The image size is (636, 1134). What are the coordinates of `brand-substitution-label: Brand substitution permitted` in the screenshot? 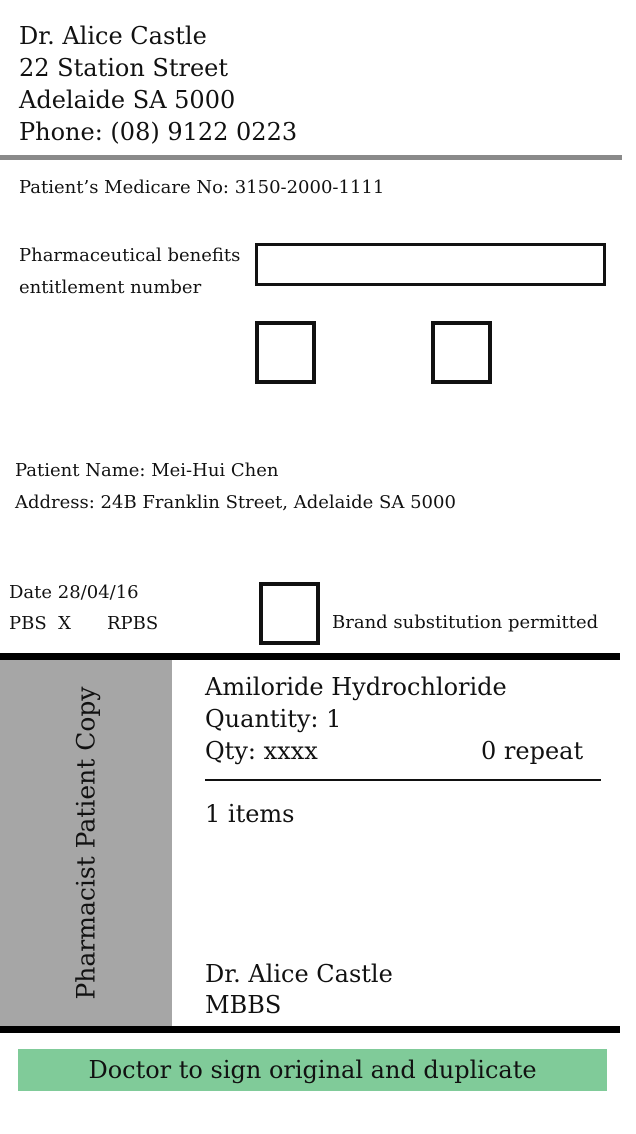 It's located at (465, 622).